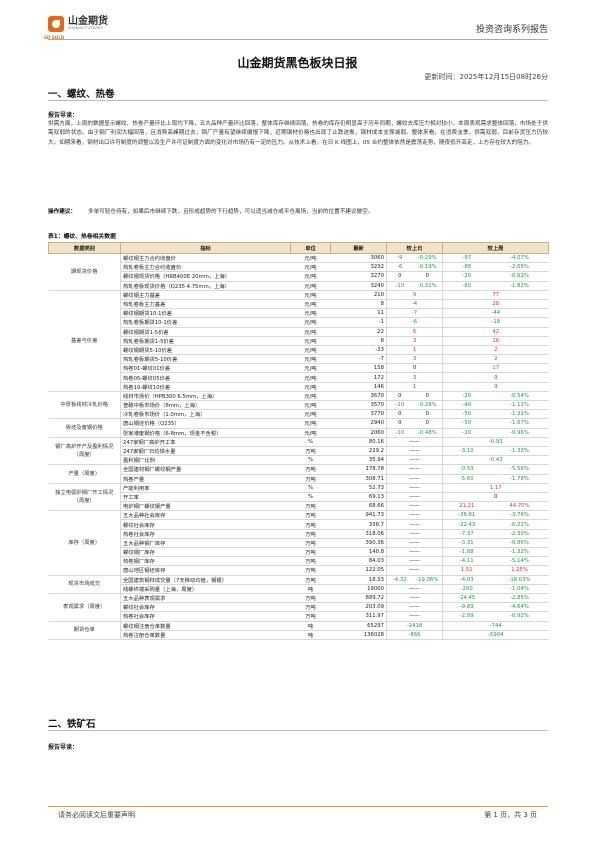 This screenshot has width=595, height=842. What do you see at coordinates (399, 258) in the screenshot?
I see `day-change: -9` at bounding box center [399, 258].